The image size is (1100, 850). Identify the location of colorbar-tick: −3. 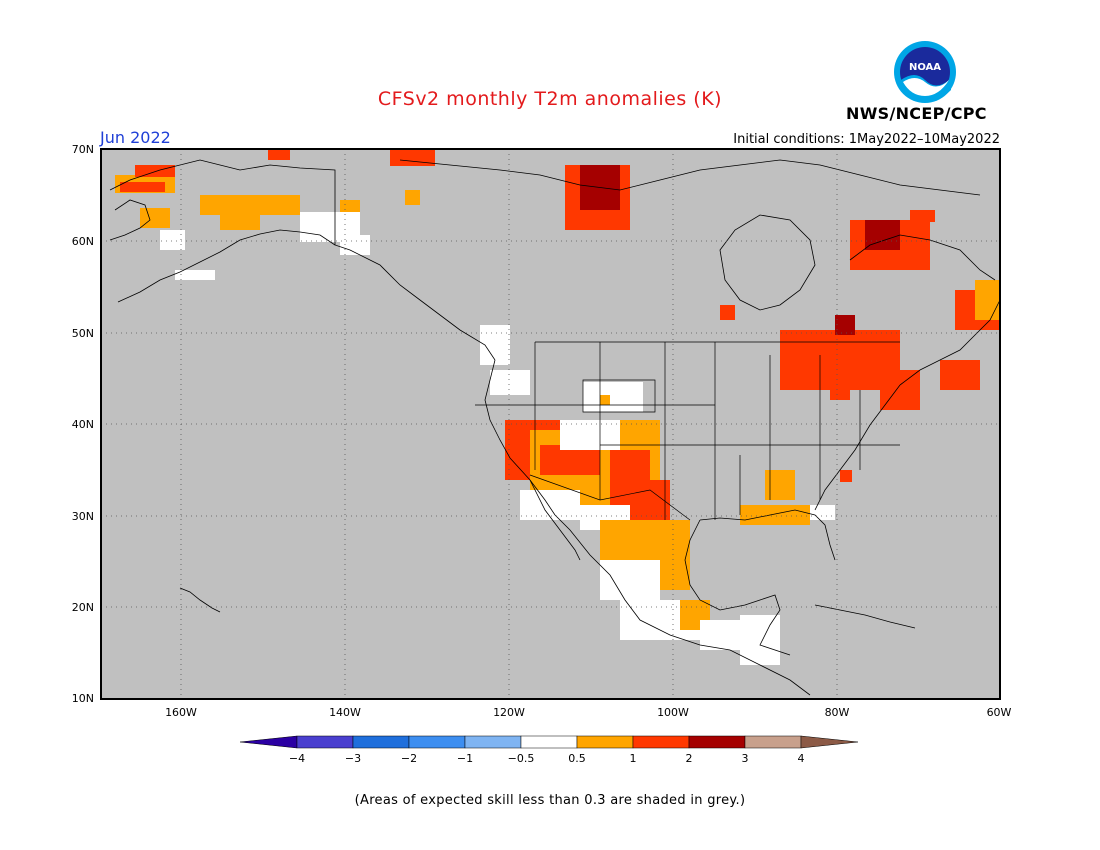
(353, 758).